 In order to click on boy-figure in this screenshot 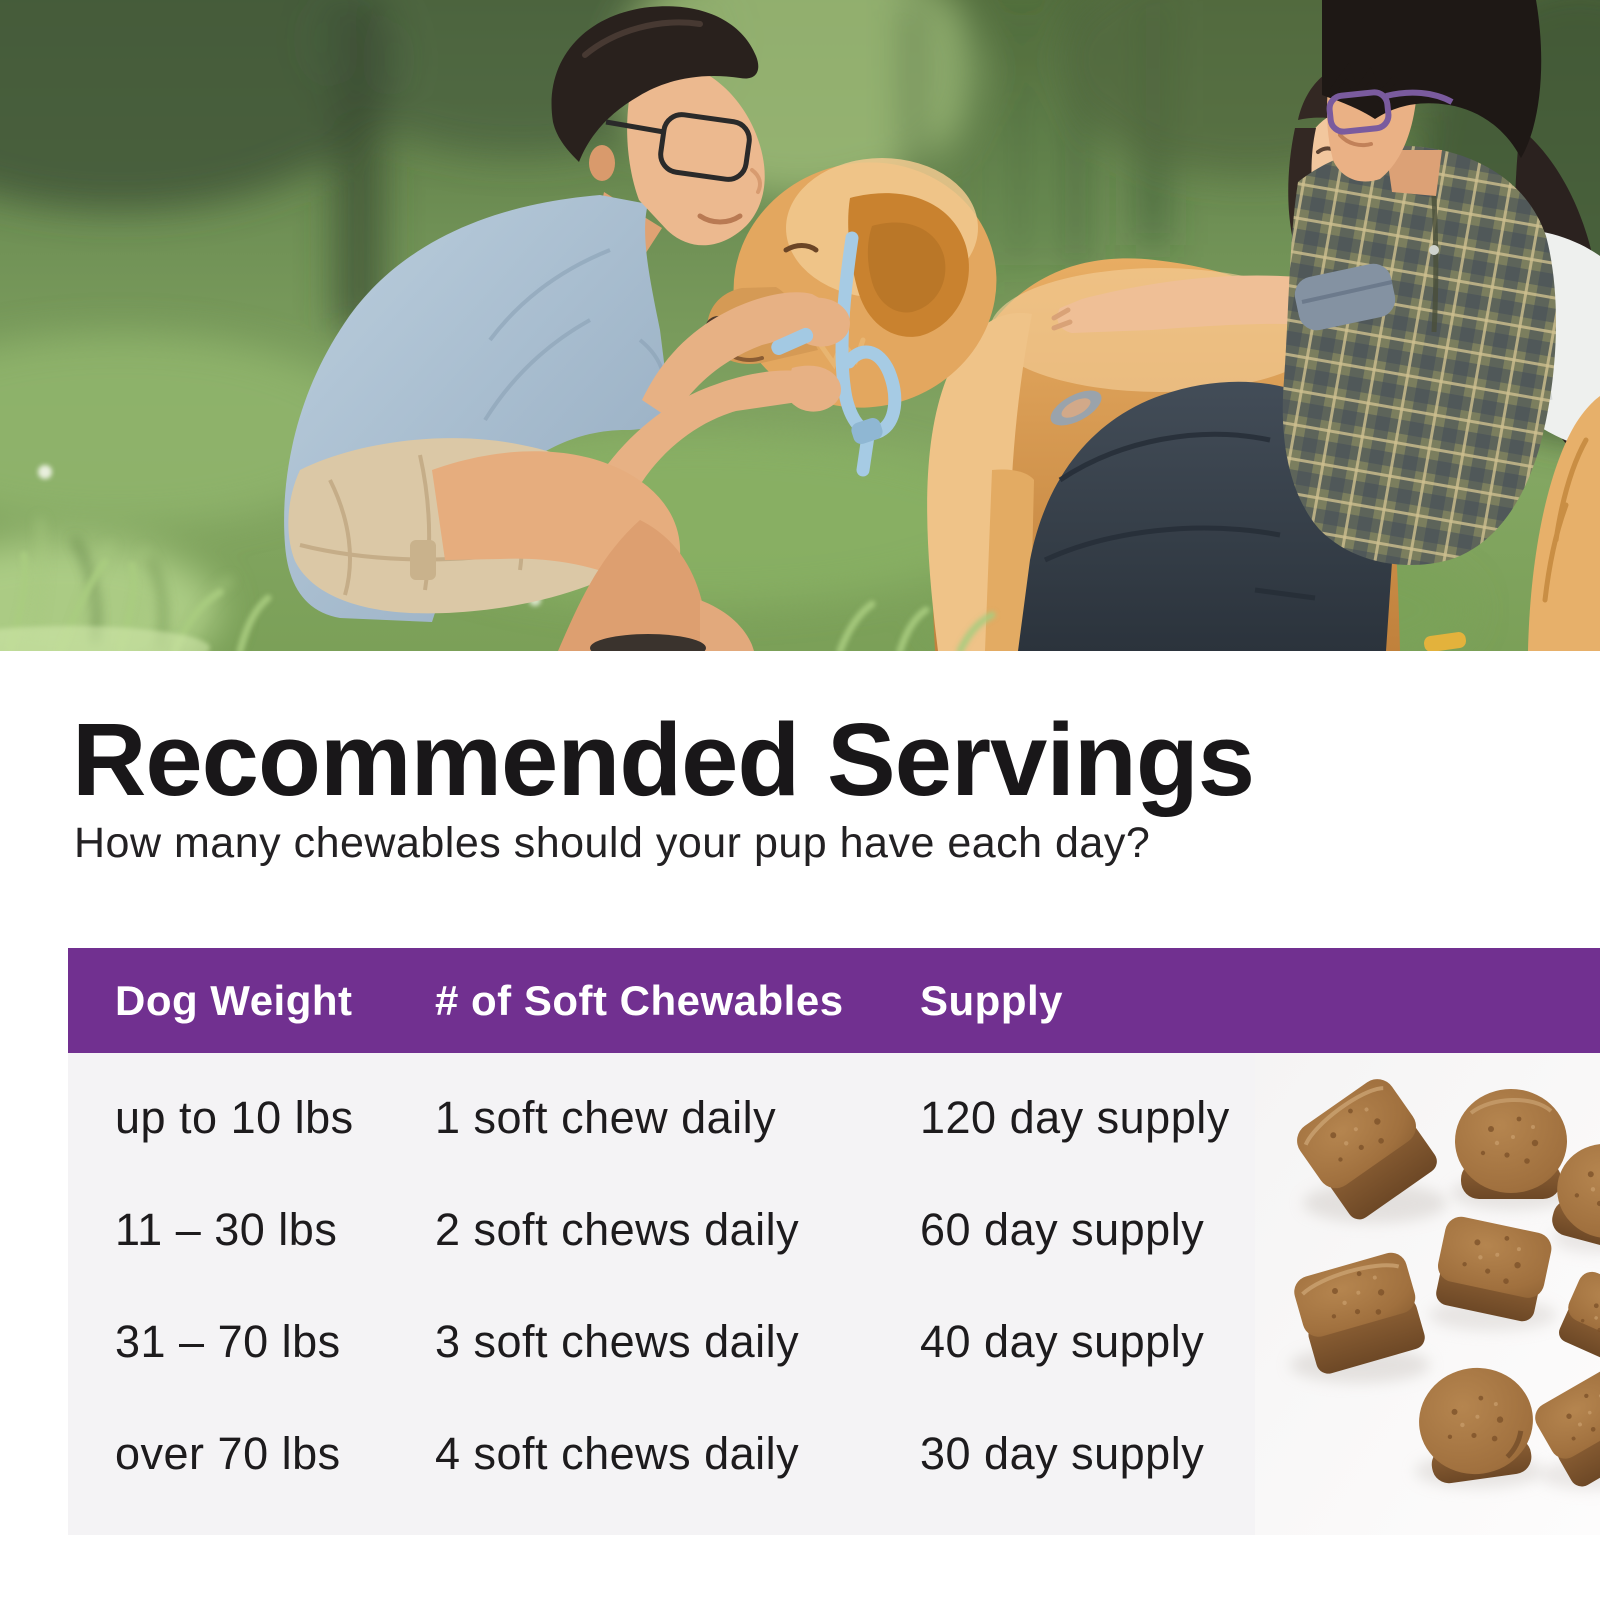, I will do `click(1309, 325)`.